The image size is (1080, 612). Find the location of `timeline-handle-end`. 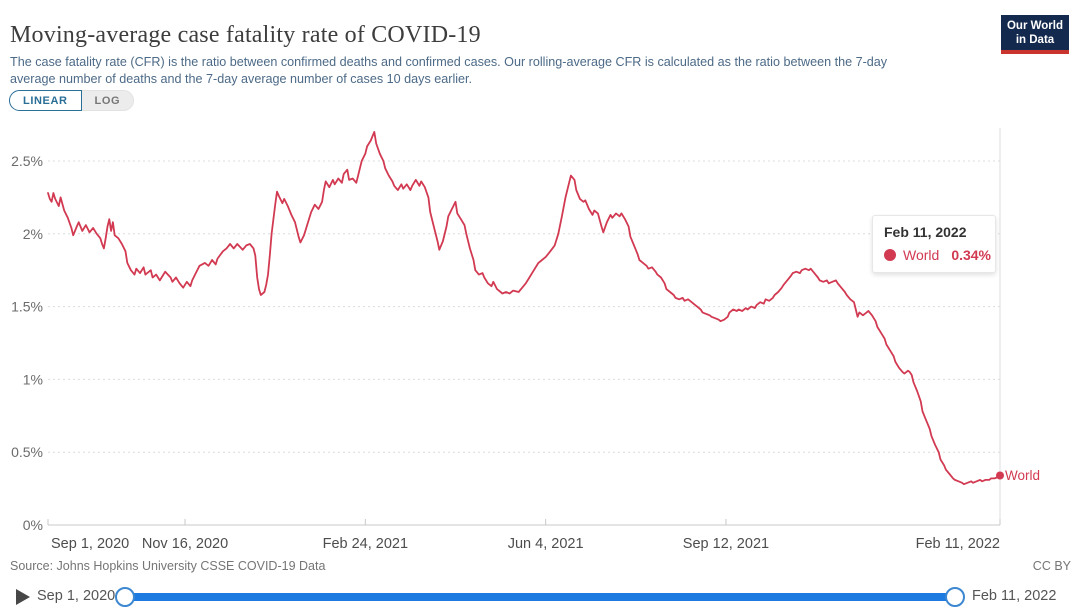

timeline-handle-end is located at coordinates (955, 597).